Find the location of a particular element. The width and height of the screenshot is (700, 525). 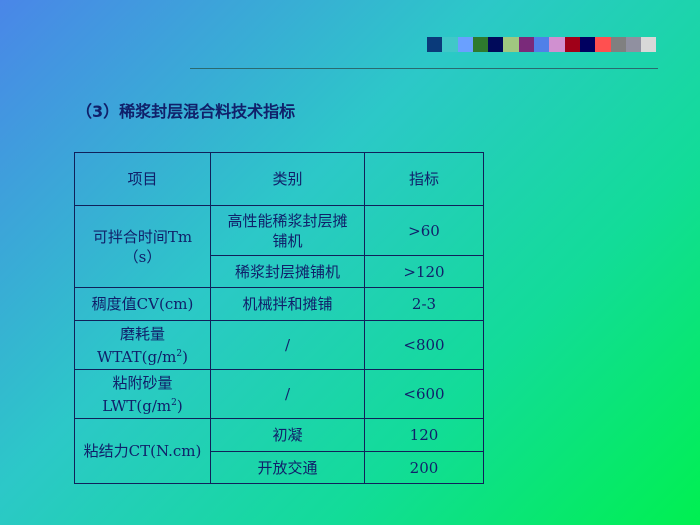

table-header-row: 项目 类别 指标 is located at coordinates (279, 179).